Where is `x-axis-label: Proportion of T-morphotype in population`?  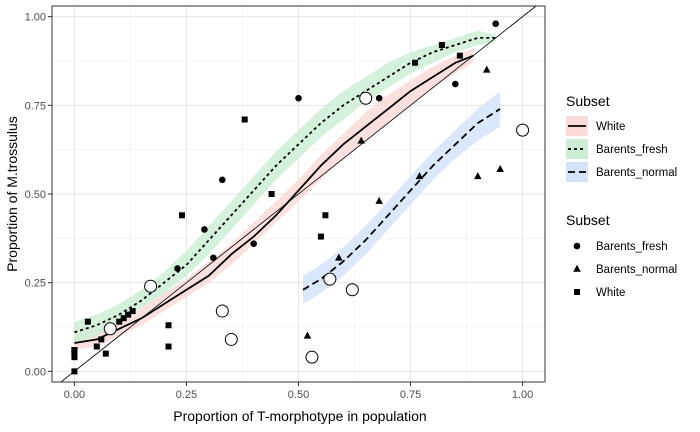
x-axis-label: Proportion of T-morphotype in population is located at coordinates (299, 416).